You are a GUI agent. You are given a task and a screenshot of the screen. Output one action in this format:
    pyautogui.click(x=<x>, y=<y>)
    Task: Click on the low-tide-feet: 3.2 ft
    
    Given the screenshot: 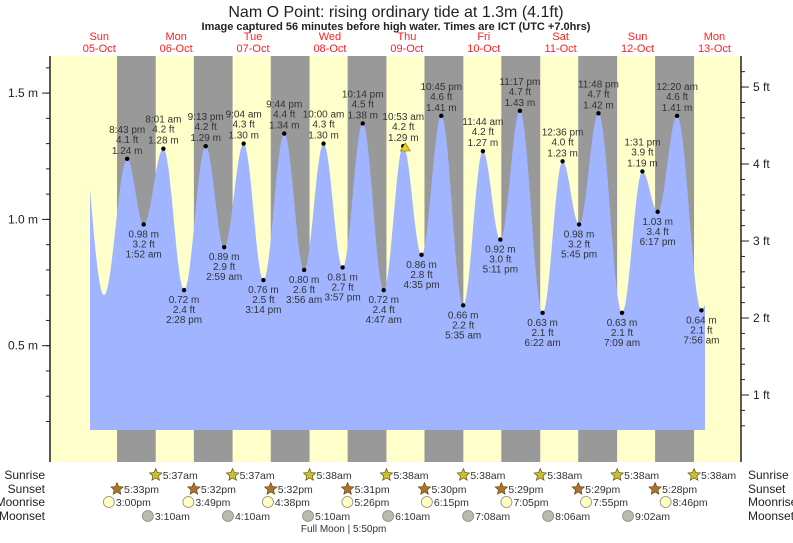 What is the action you would take?
    pyautogui.click(x=144, y=244)
    